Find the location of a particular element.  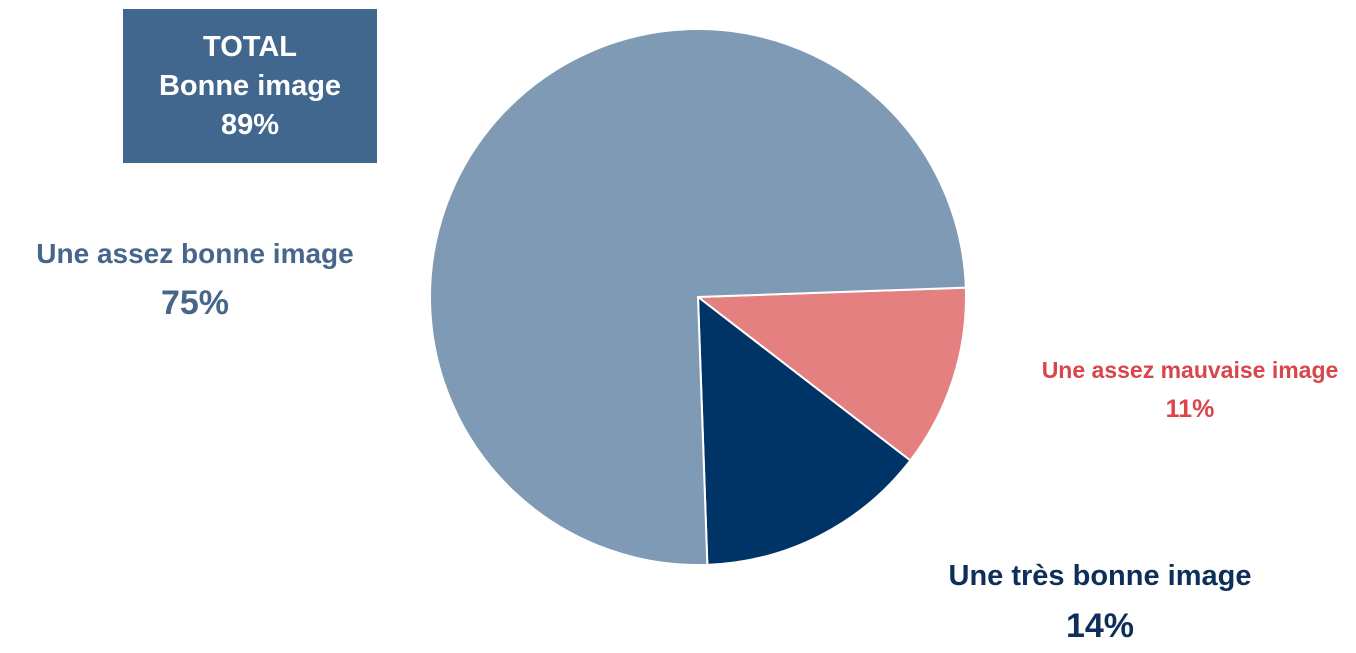

total-summary-box: TOTAL Bonne image 89% is located at coordinates (250, 86).